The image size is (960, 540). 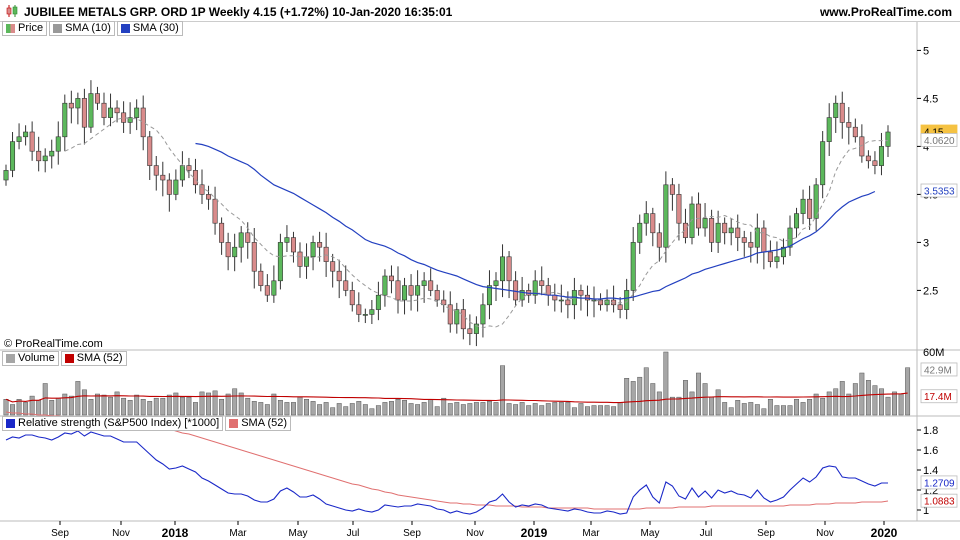 I want to click on legend-volume: Volume, so click(x=30, y=358).